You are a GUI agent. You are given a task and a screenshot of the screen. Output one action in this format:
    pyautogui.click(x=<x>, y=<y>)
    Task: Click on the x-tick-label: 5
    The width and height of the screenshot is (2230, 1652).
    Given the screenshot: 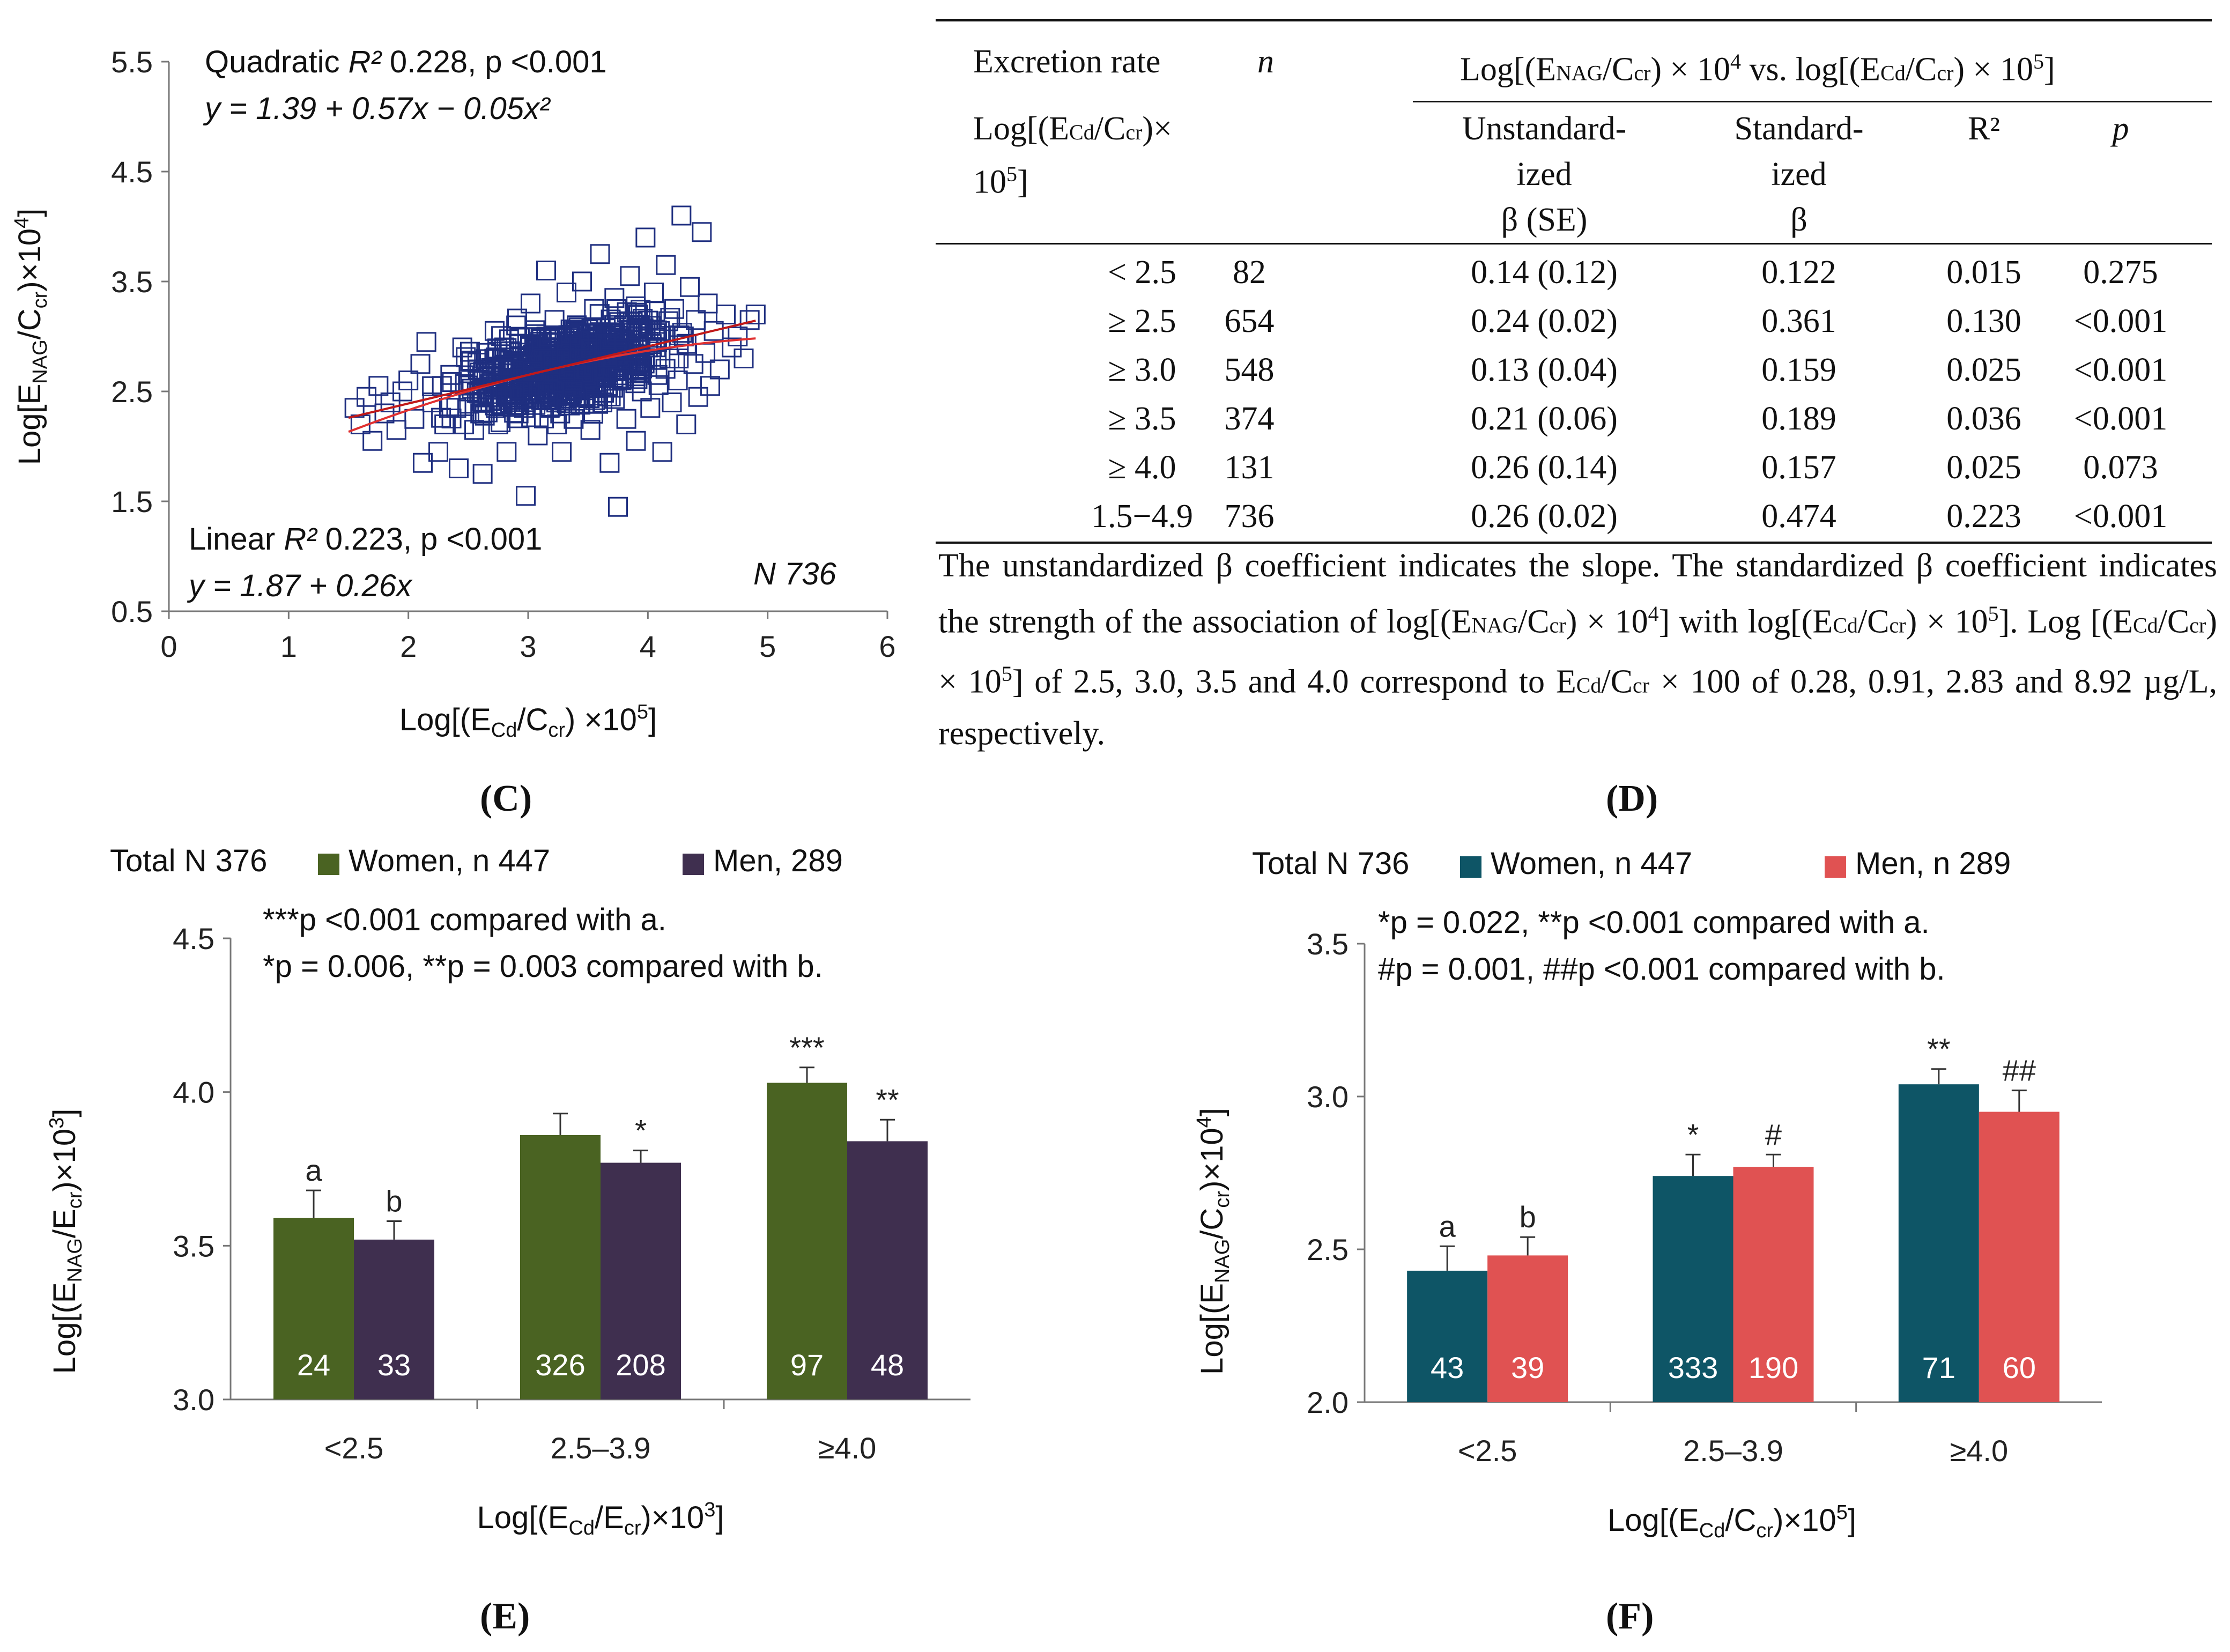 What is the action you would take?
    pyautogui.click(x=767, y=646)
    